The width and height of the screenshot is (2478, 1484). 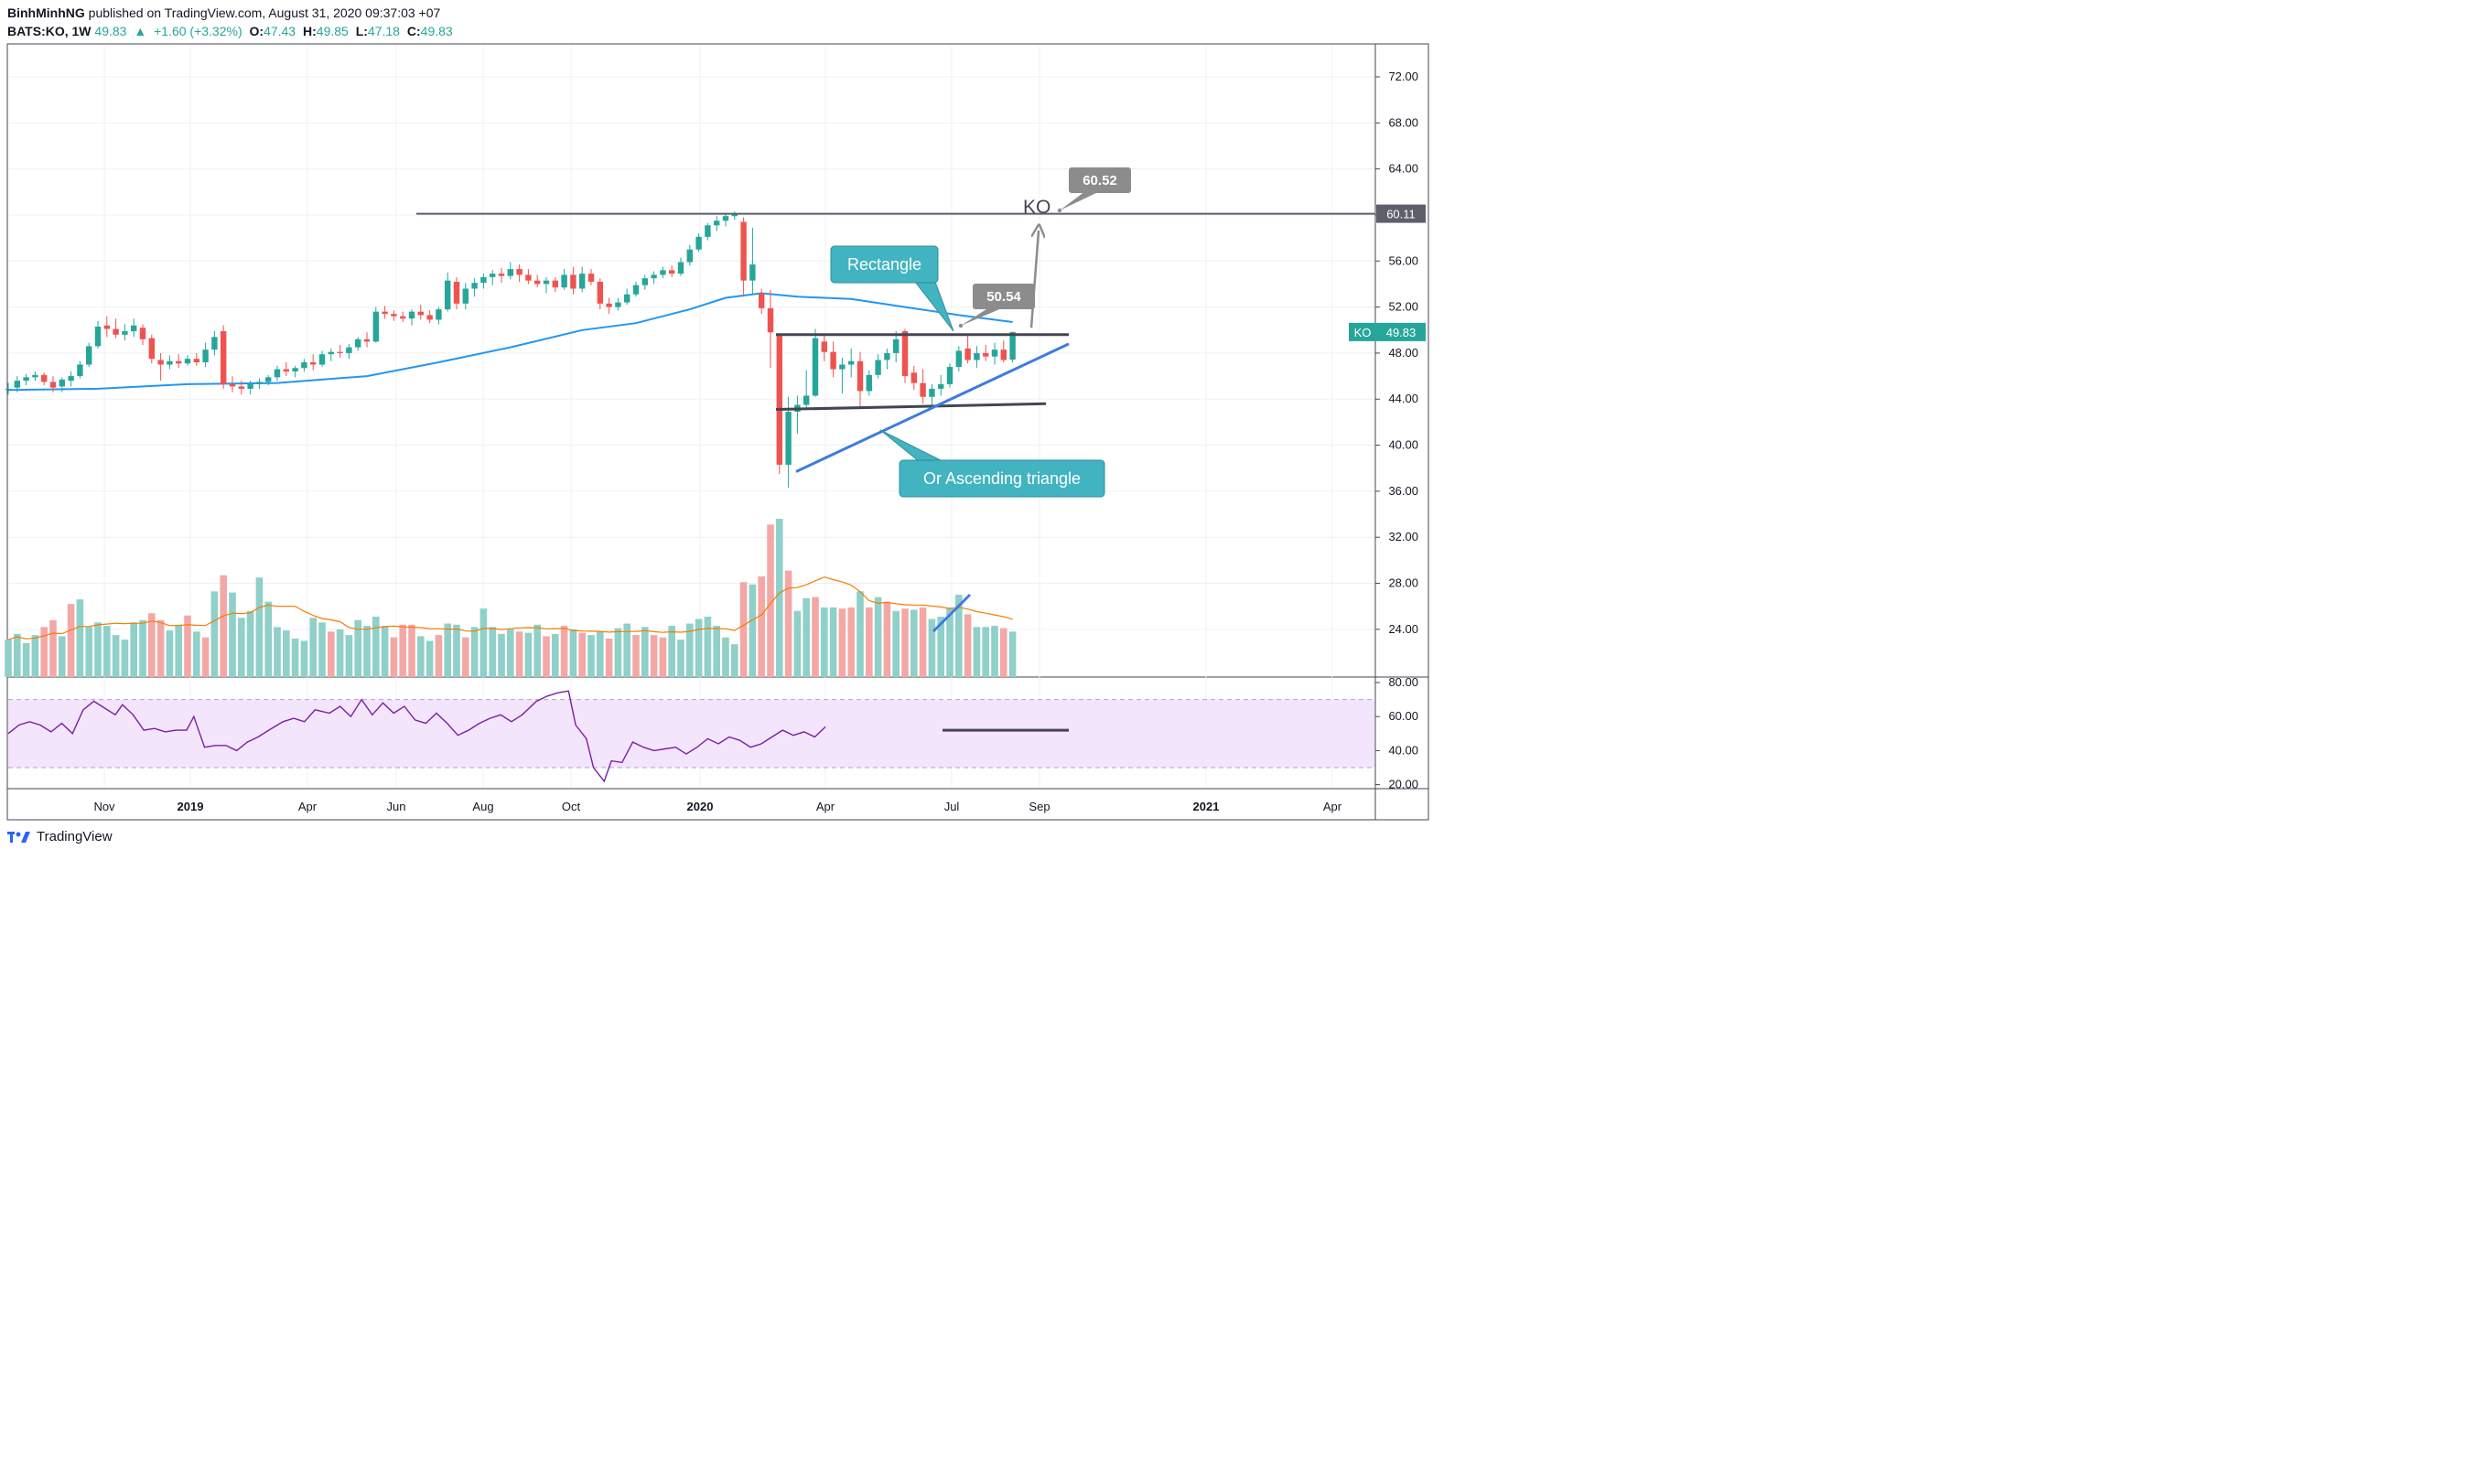 What do you see at coordinates (1004, 297) in the screenshot?
I see `label-text: 50.54` at bounding box center [1004, 297].